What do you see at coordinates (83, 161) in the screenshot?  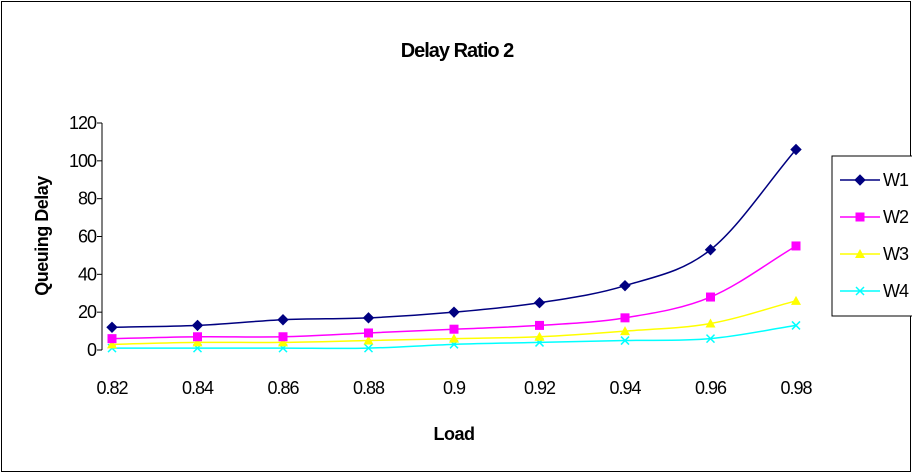 I see `y-tick-label: 100` at bounding box center [83, 161].